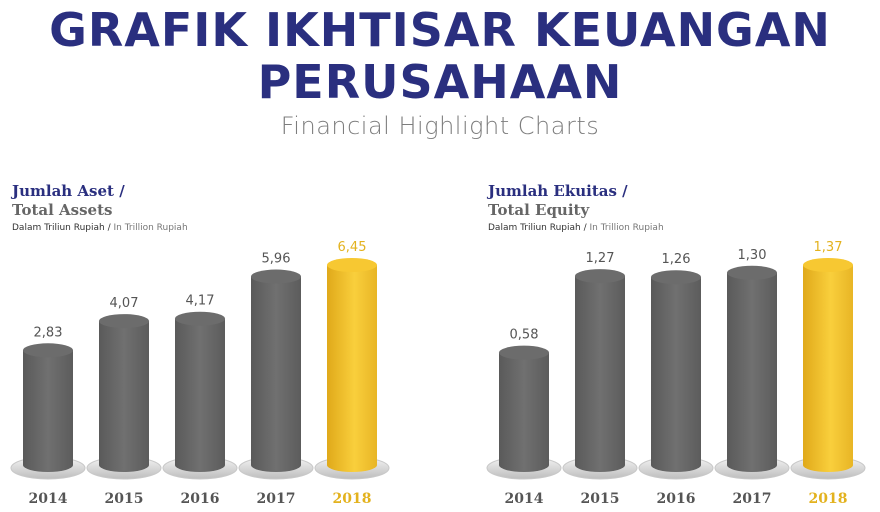 The height and width of the screenshot is (512, 880). What do you see at coordinates (440, 30) in the screenshot?
I see `page-title-line-1: GRAFIK IKHTISAR KEUANGAN` at bounding box center [440, 30].